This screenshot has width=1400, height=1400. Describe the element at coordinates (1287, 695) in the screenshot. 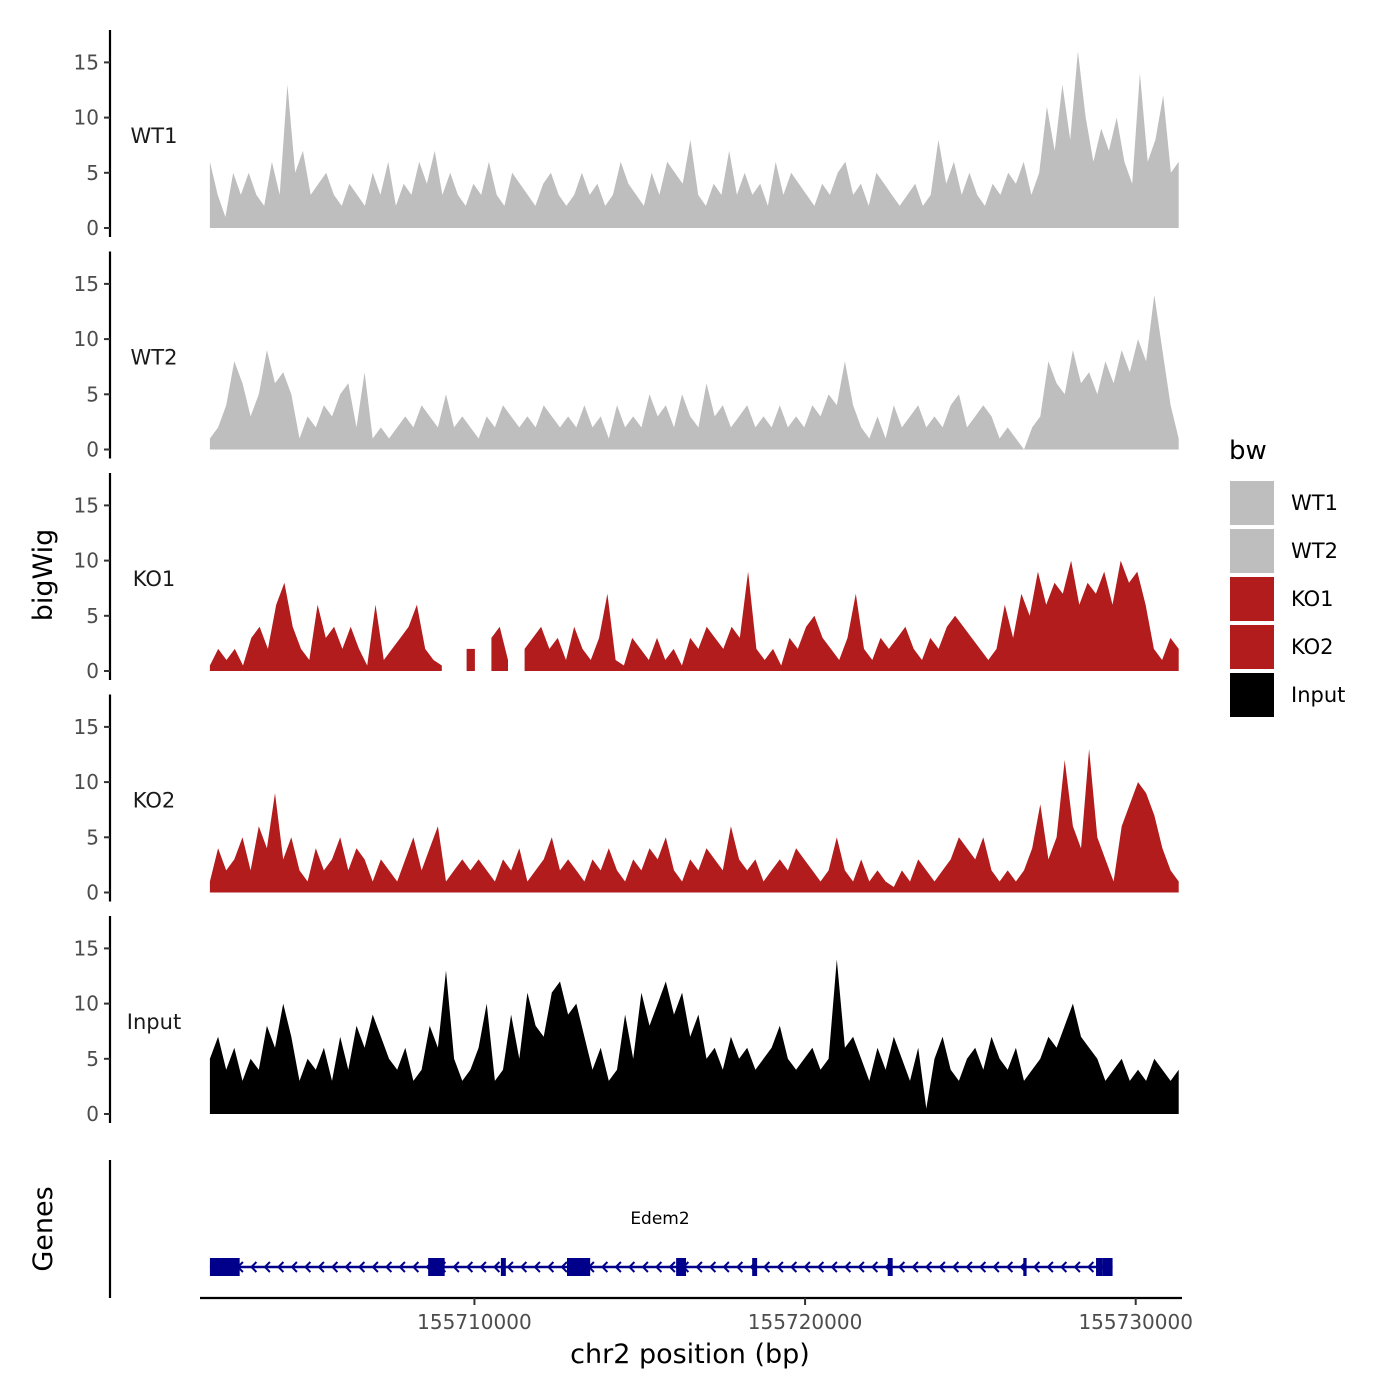

I see `legend-item-input: Input` at that location.